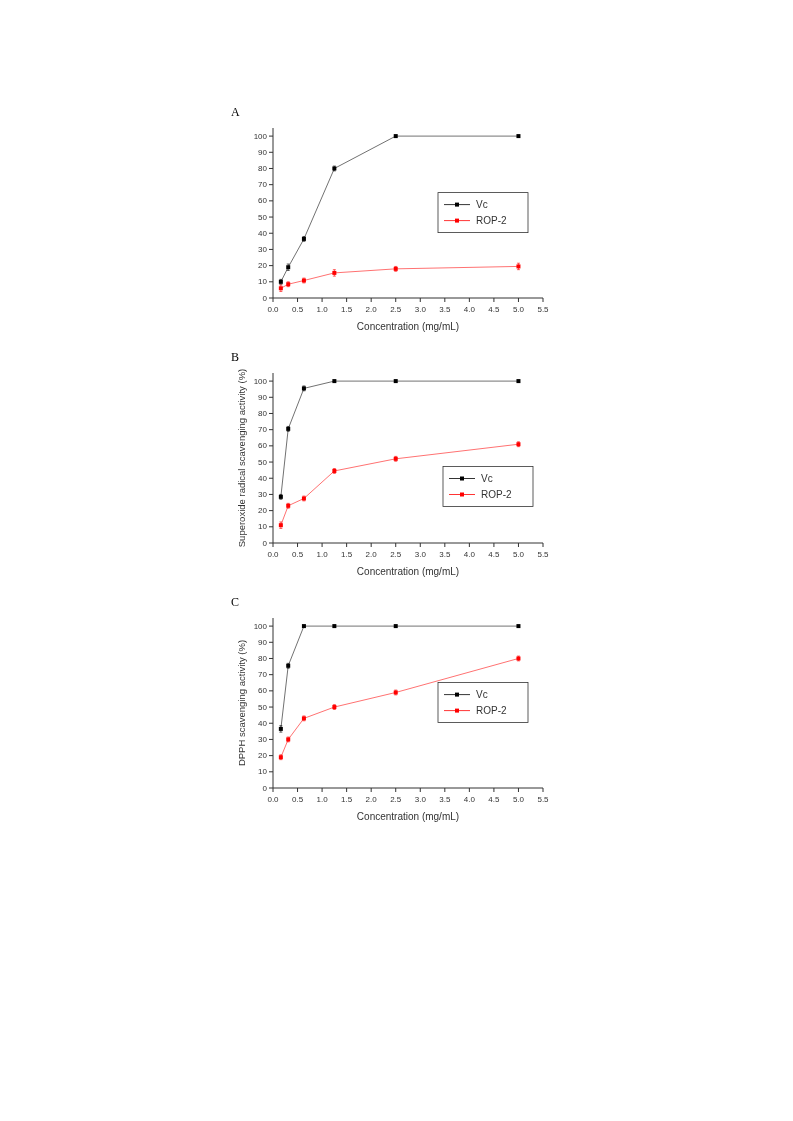  What do you see at coordinates (241, 458) in the screenshot?
I see `y-axis-title: Superoxide radical scavenging activity (%)` at bounding box center [241, 458].